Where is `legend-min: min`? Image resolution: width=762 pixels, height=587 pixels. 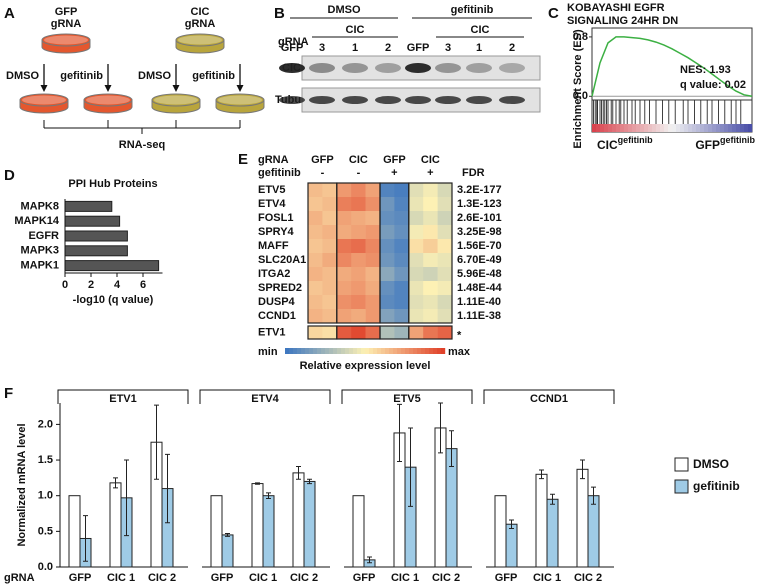
legend-min: min is located at coordinates (268, 352).